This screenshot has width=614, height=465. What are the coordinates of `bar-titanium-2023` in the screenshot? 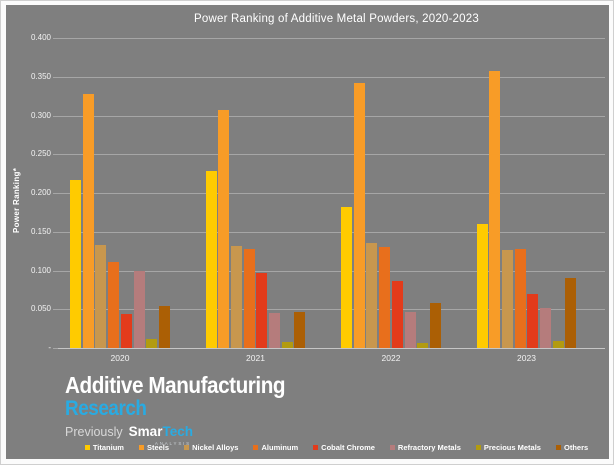 It's located at (482, 286).